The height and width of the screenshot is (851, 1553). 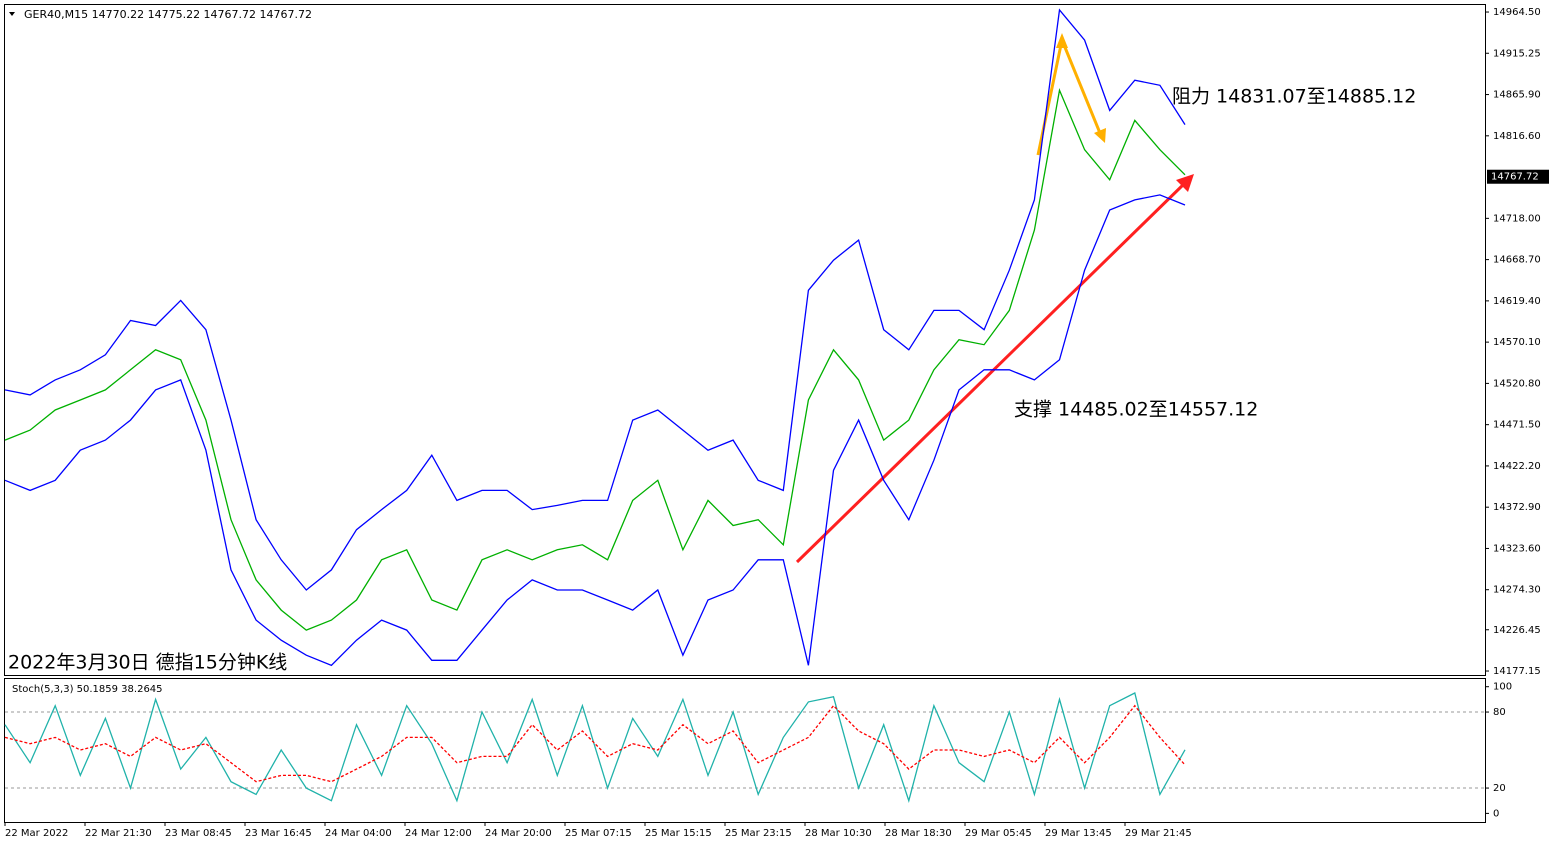 I want to click on y-tick-label: 14668.70, so click(x=1517, y=260).